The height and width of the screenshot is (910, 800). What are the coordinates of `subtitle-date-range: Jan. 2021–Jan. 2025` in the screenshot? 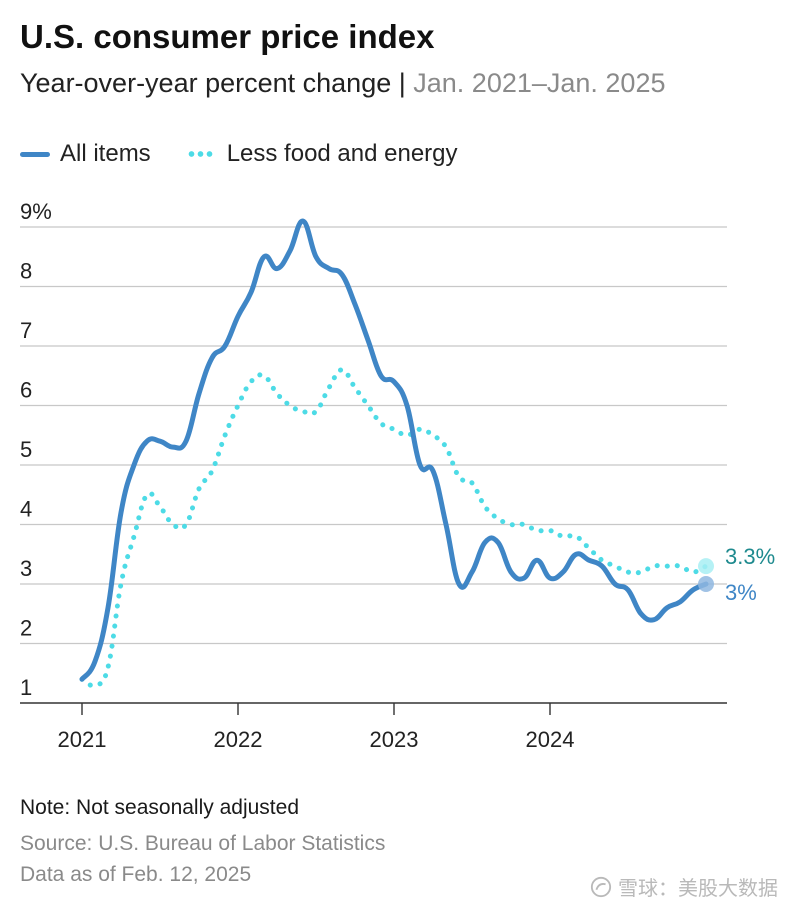 It's located at (539, 83).